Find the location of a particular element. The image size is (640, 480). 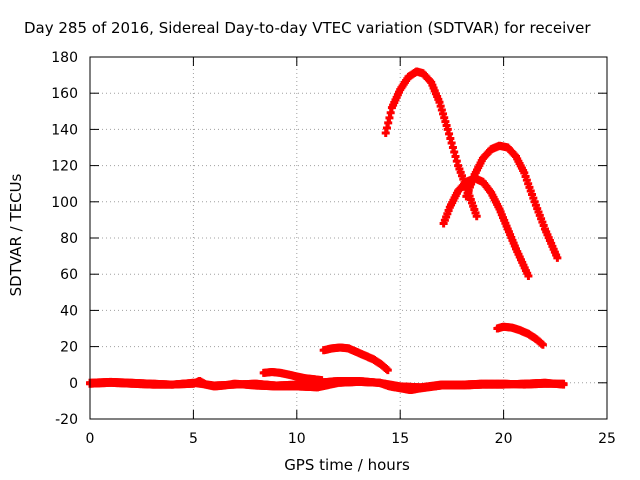

y-tick-label: 160 is located at coordinates (64, 94).